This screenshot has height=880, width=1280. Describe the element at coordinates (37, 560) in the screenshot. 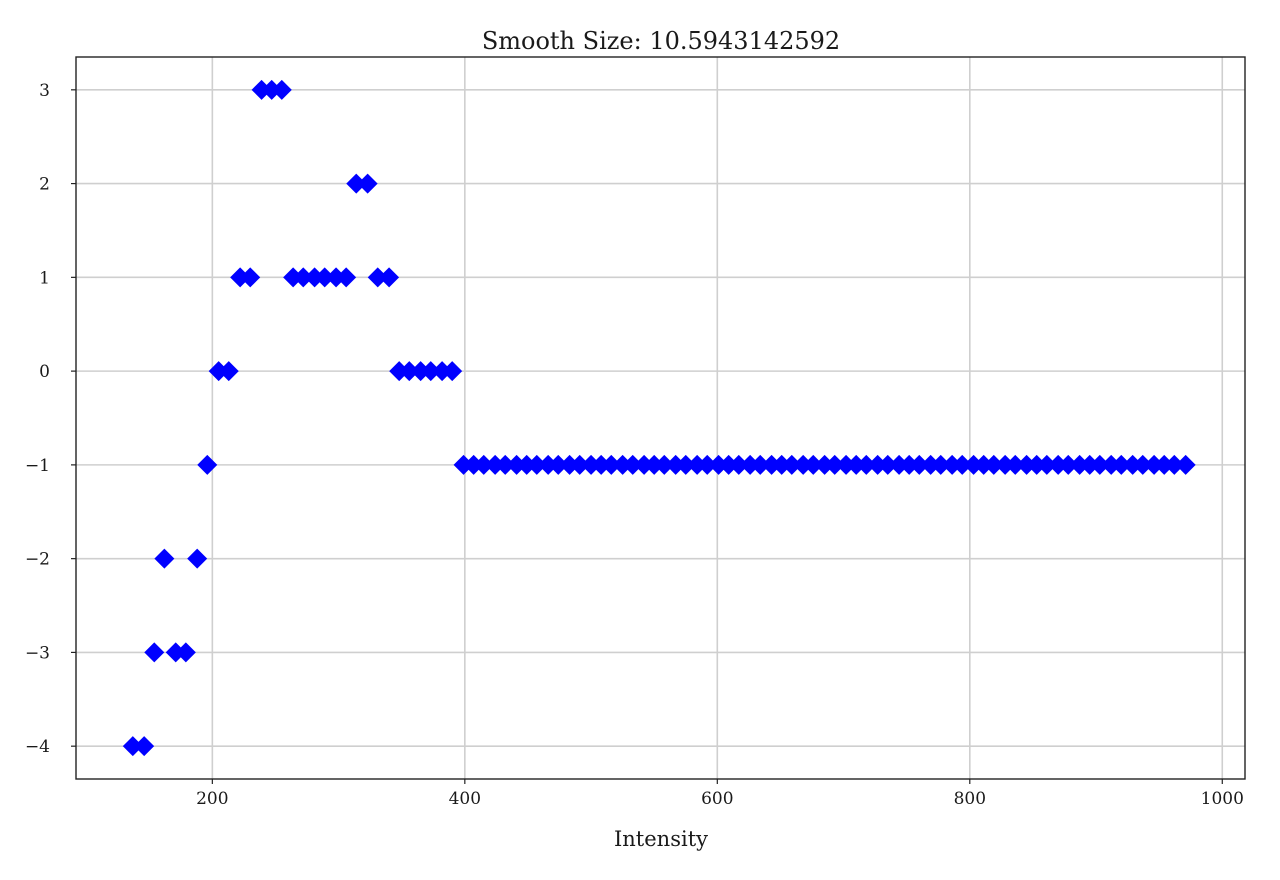

I see `y-tick-label: −2` at that location.